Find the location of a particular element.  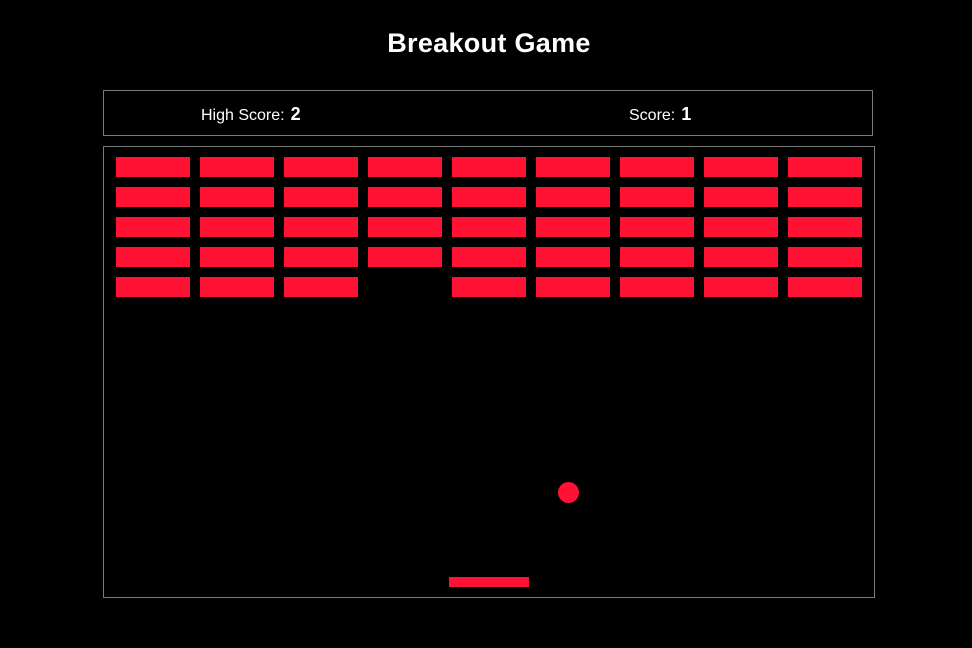

scoreboard: High Score: 2 Score: 1 is located at coordinates (488, 113).